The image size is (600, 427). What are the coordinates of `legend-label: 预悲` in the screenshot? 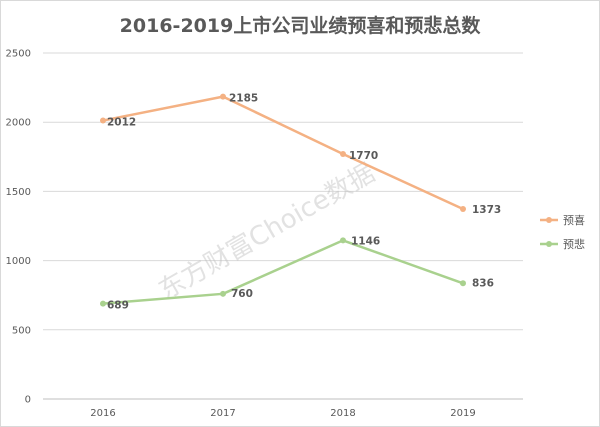 It's located at (574, 244).